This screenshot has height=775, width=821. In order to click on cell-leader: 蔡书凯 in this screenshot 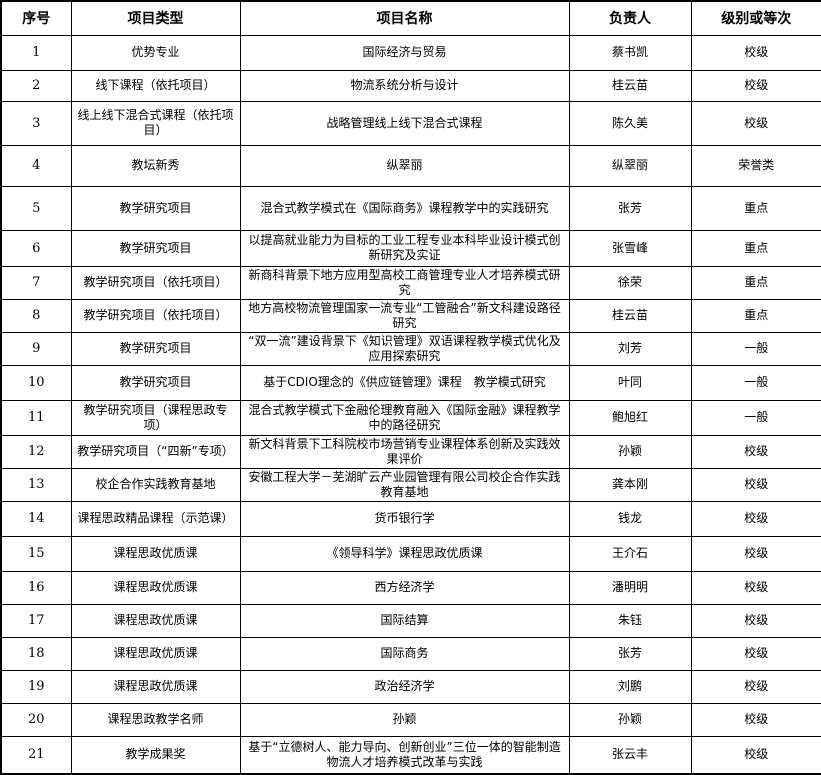, I will do `click(630, 52)`.